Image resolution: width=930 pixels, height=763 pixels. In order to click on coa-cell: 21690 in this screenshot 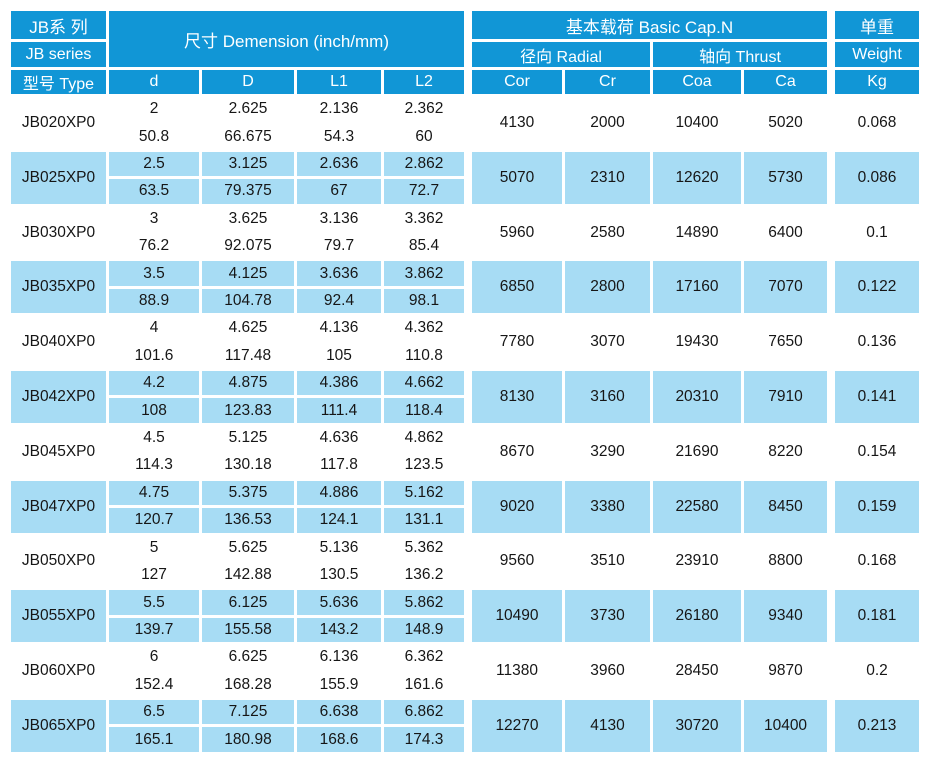, I will do `click(697, 451)`.